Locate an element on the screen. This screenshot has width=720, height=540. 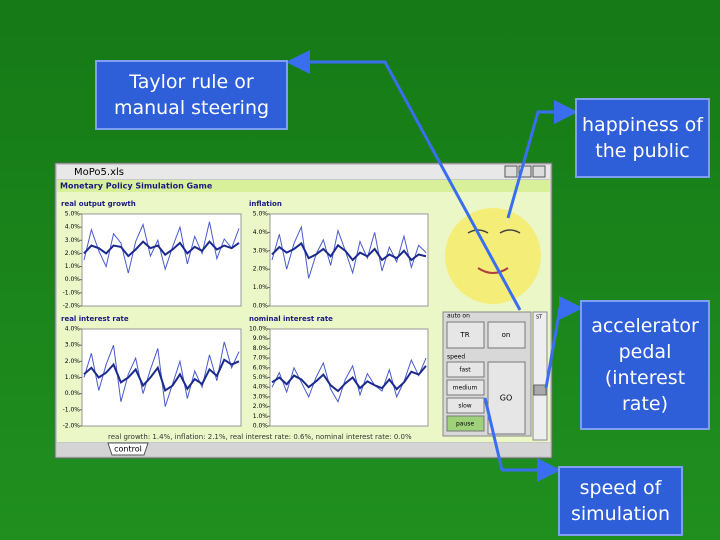
callout-happiness: happiness of the public is located at coordinates (642, 138).